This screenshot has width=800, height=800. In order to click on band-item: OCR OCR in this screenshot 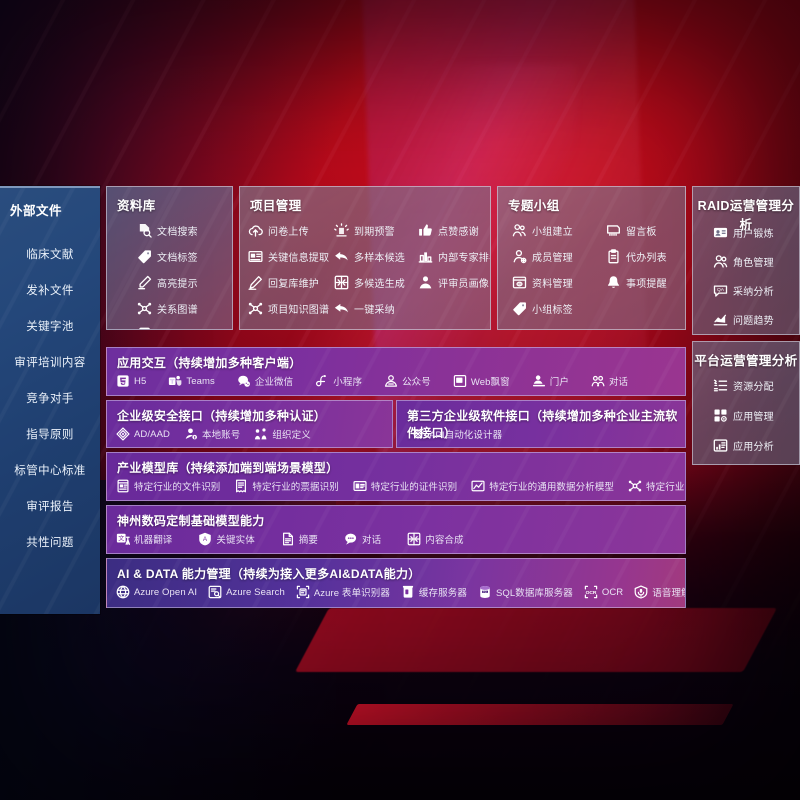, I will do `click(603, 592)`.